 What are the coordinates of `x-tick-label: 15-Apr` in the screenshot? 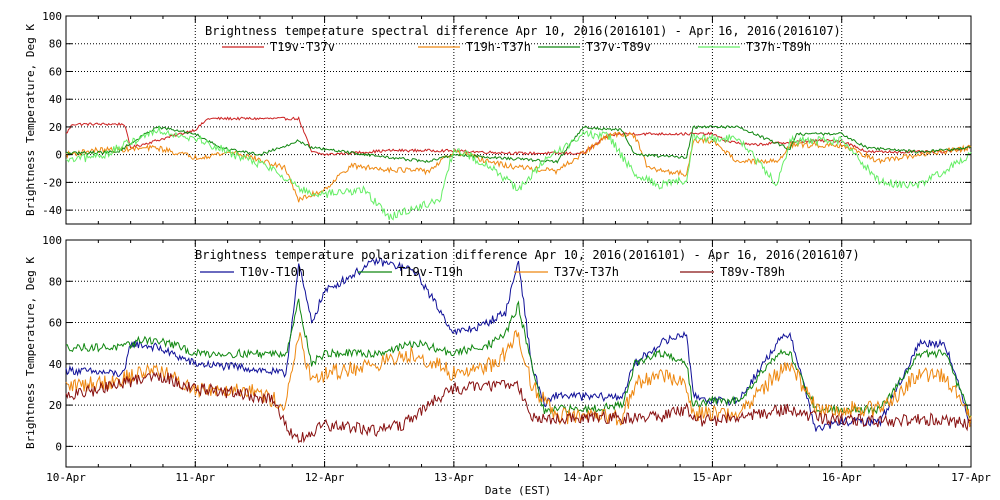 It's located at (713, 477).